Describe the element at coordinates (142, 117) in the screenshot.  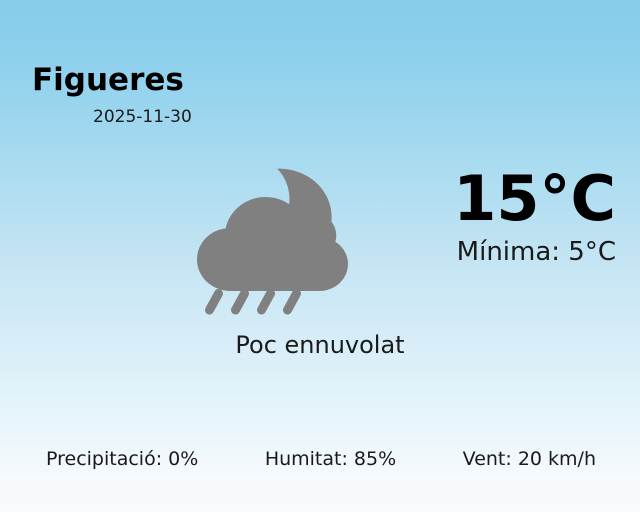
I see `observation-date: 2025-11-30` at that location.